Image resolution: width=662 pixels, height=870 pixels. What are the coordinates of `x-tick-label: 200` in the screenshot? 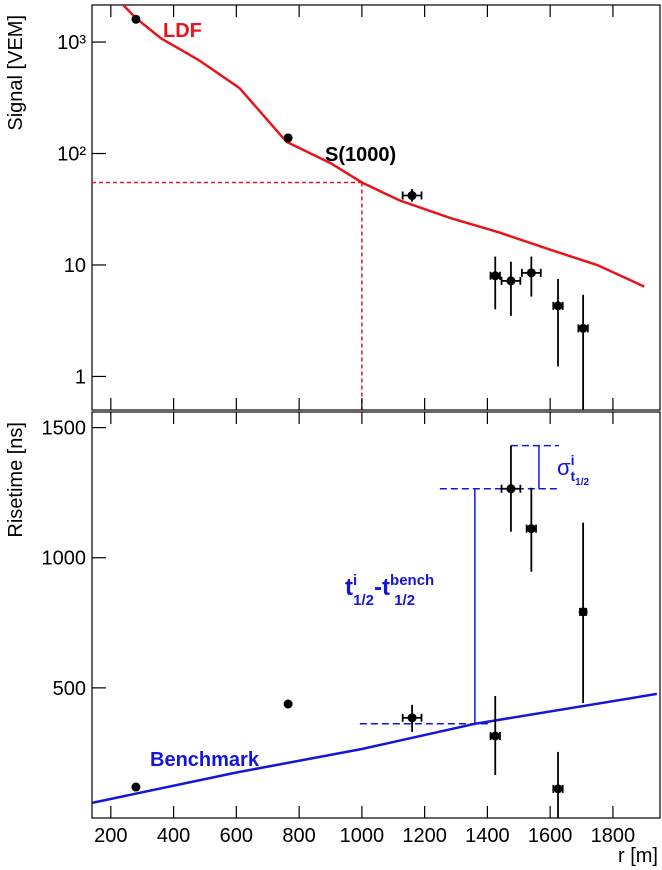 It's located at (110, 836).